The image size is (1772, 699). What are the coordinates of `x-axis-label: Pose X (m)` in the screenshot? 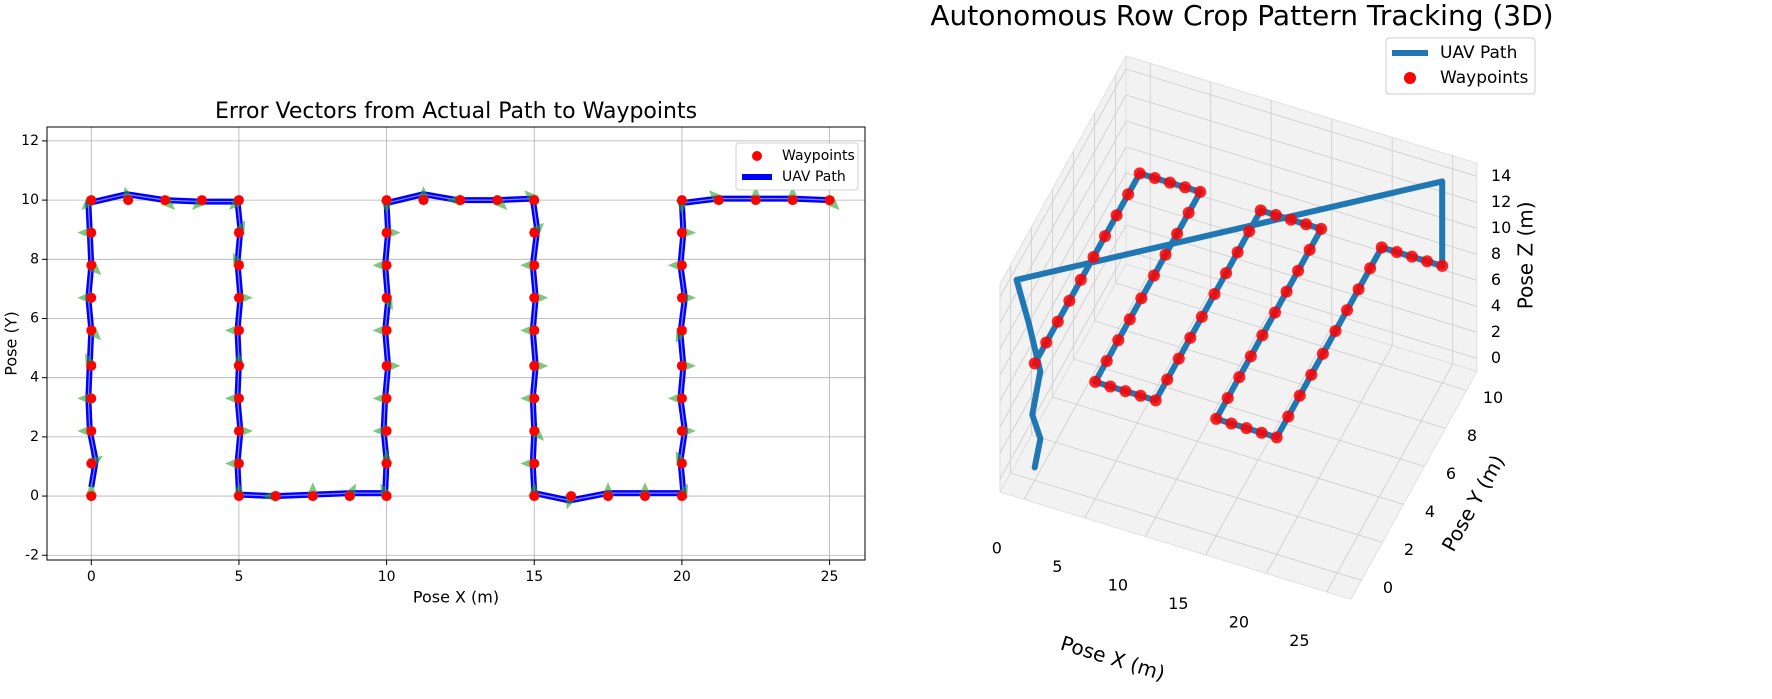 It's located at (456, 597).